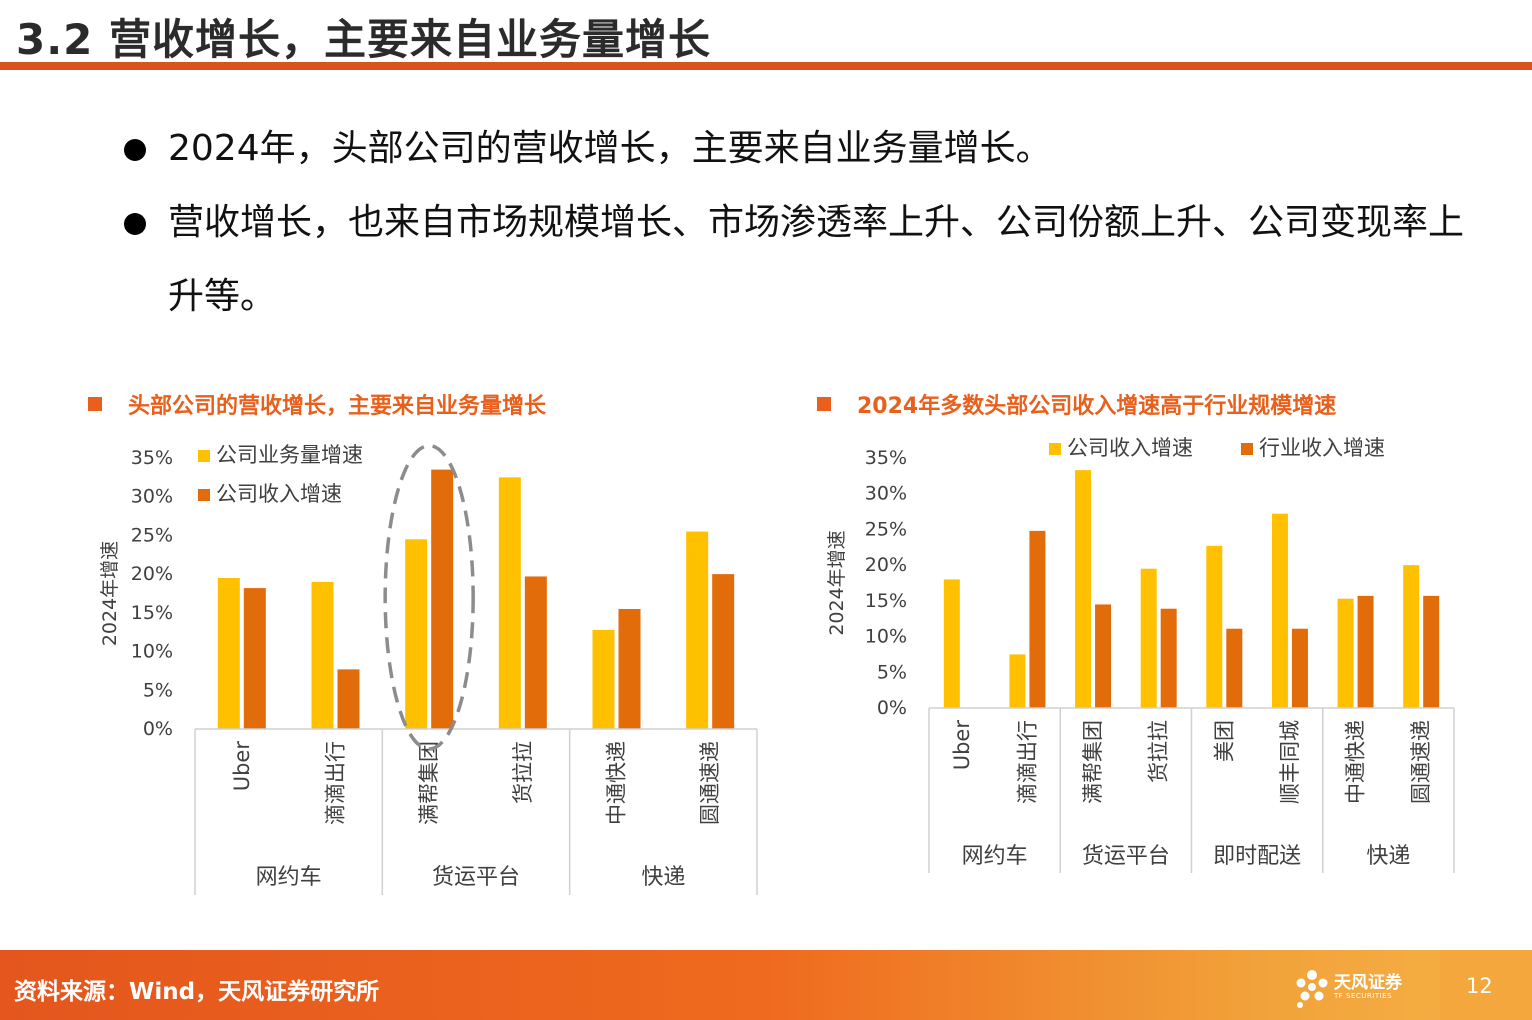 Image resolution: width=1532 pixels, height=1020 pixels. Describe the element at coordinates (1368, 983) in the screenshot. I see `logo-name: 天风证券` at that location.